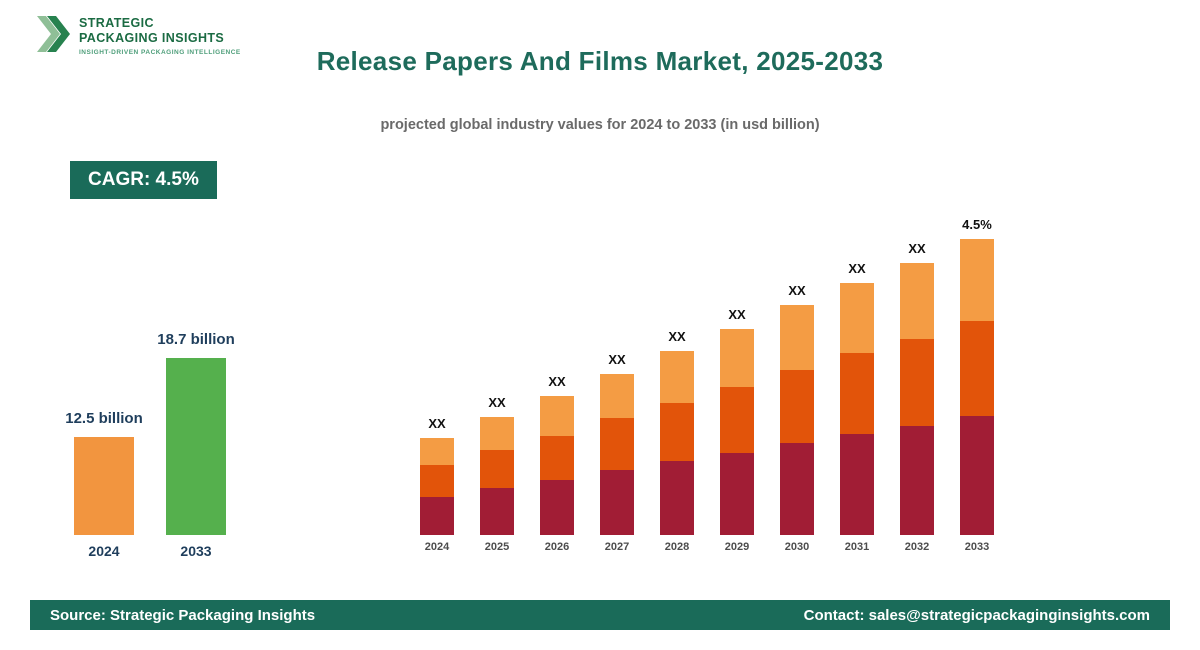 Image resolution: width=1200 pixels, height=650 pixels. I want to click on logo-tagline: INSIGHT-DRIVEN PACKAGING INTELLIGENCE, so click(160, 53).